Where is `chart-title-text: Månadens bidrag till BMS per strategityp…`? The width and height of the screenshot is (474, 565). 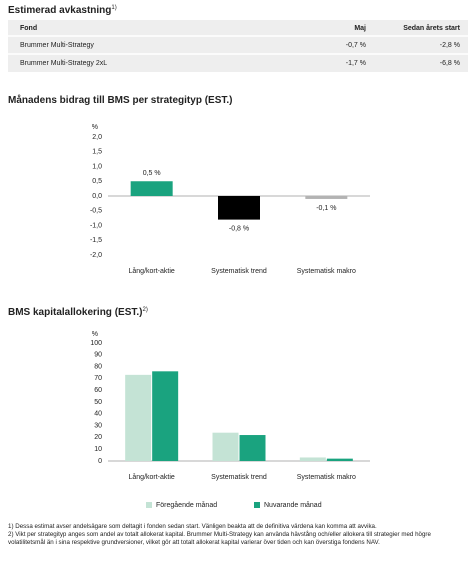 chart-title-text: Månadens bidrag till BMS per strategityp… is located at coordinates (120, 100).